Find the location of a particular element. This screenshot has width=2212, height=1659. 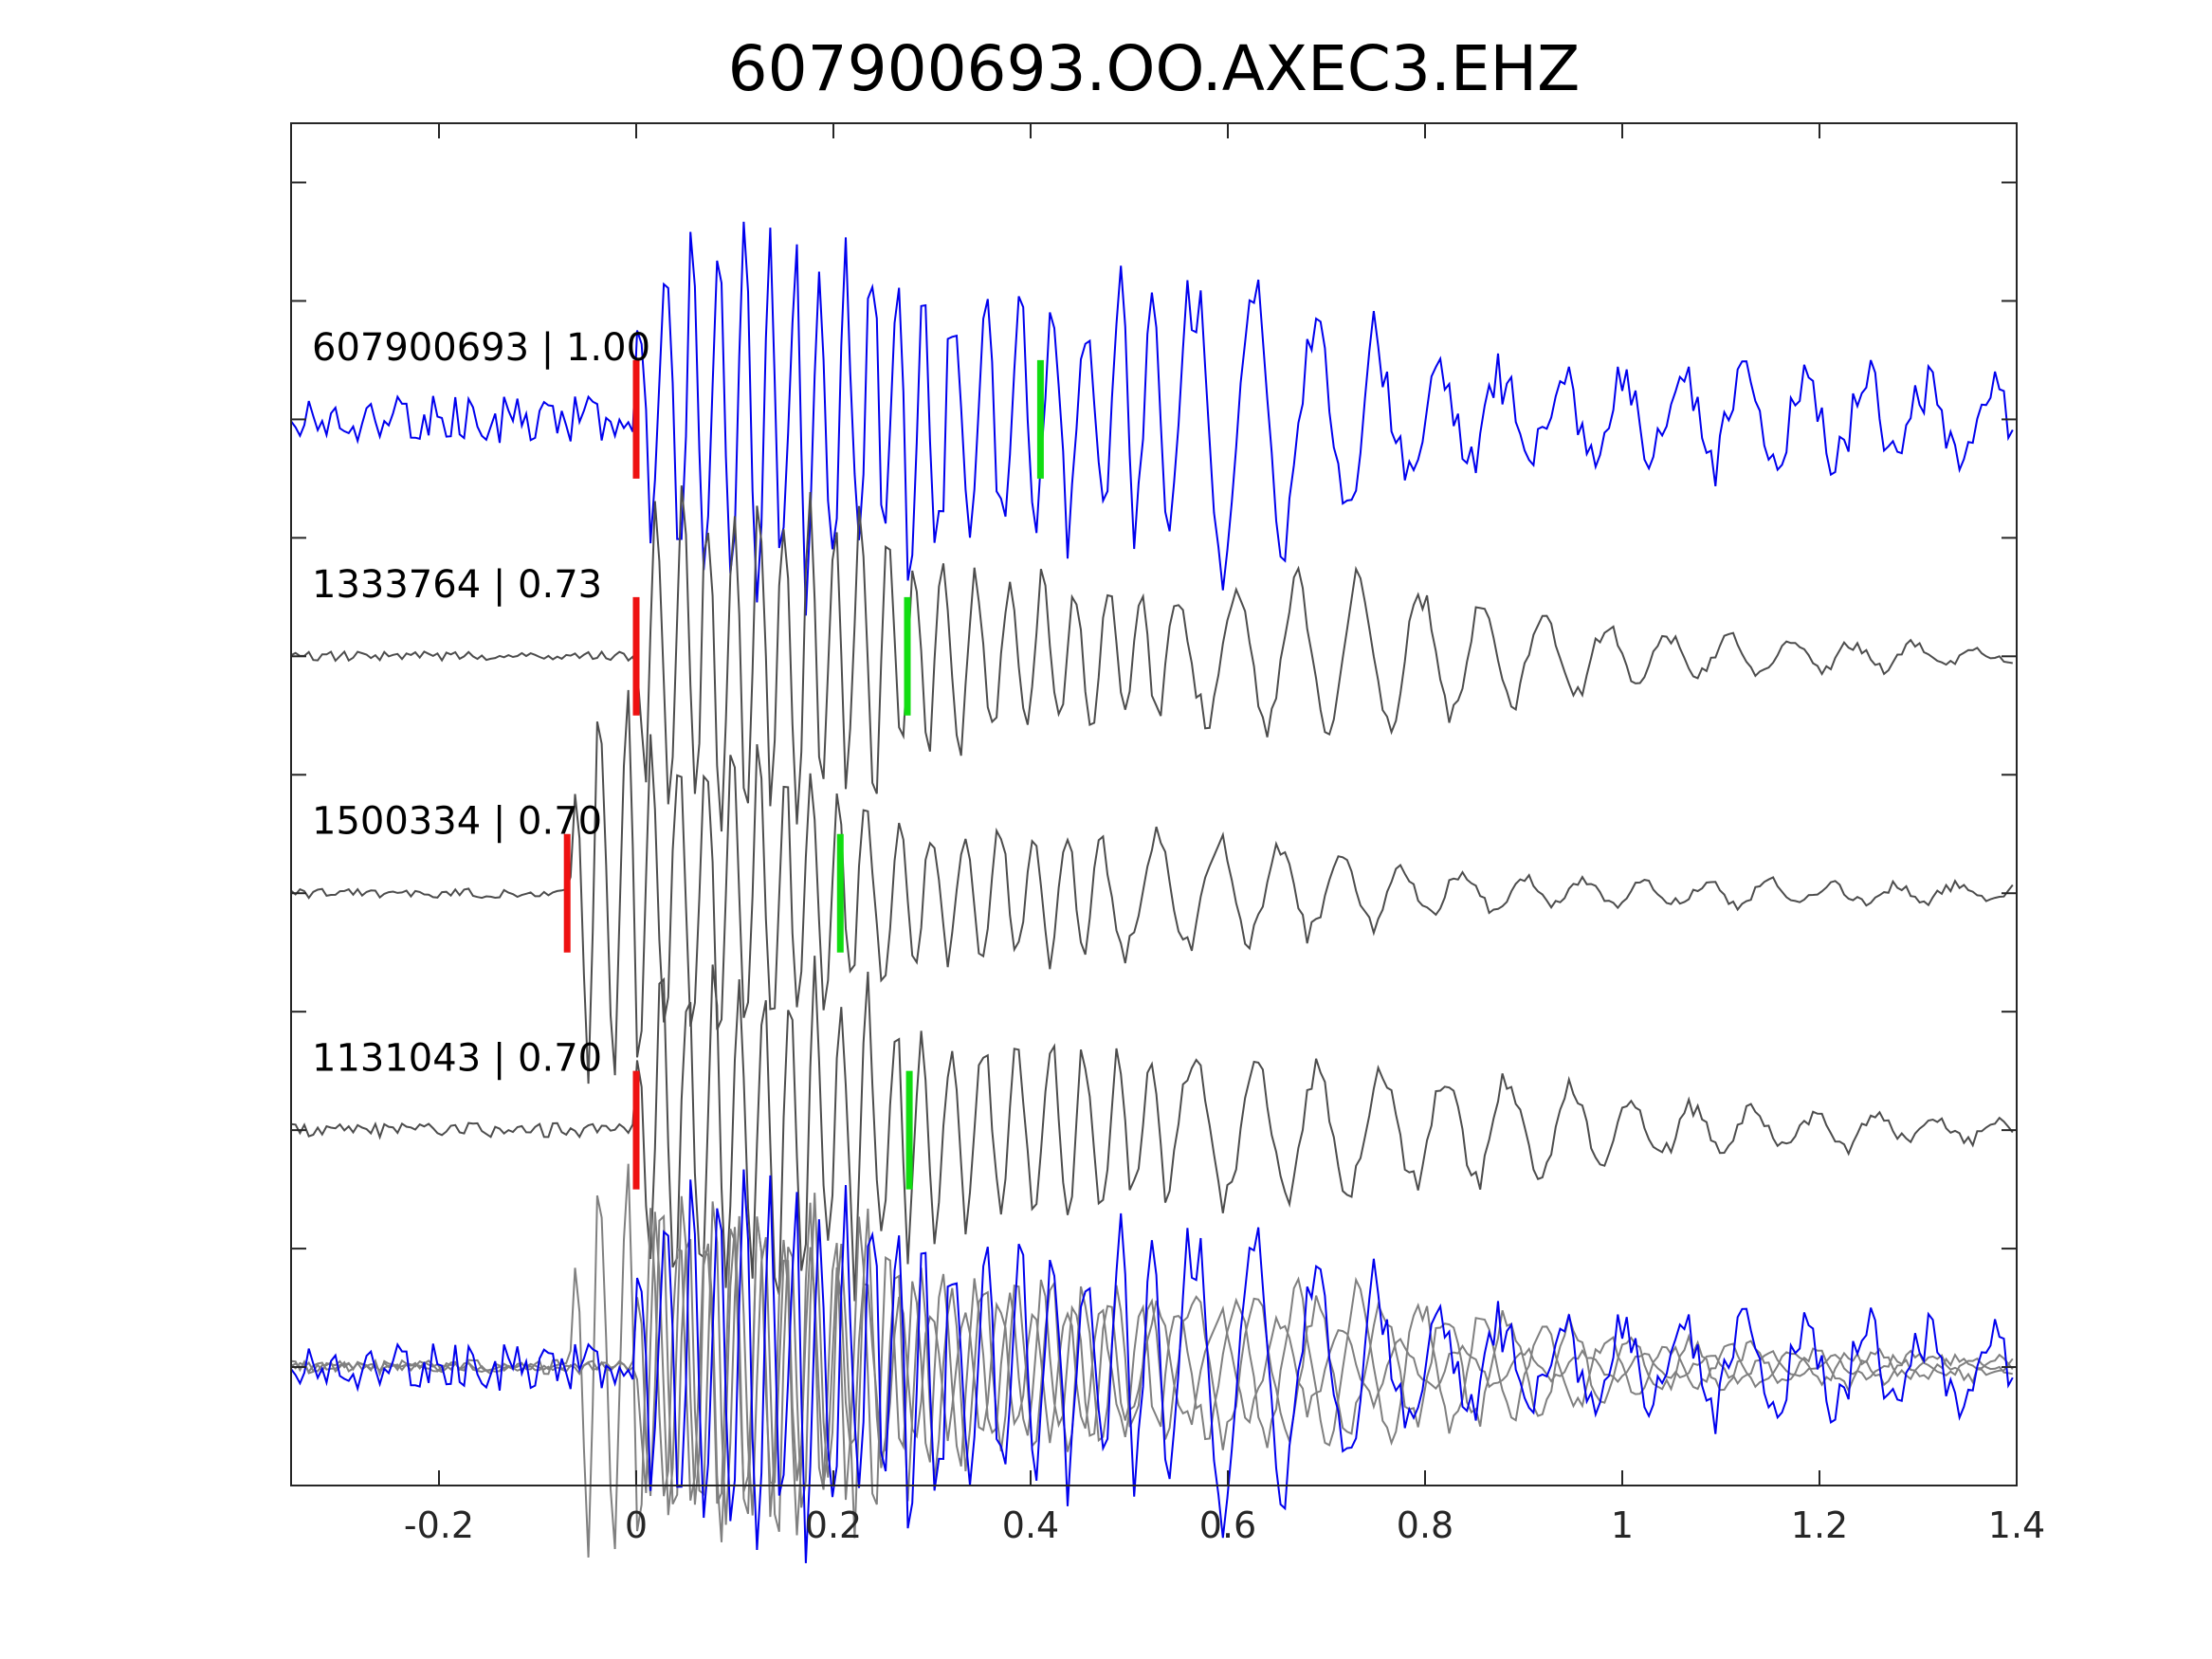

x-tick-label: 1 is located at coordinates (1622, 1525).